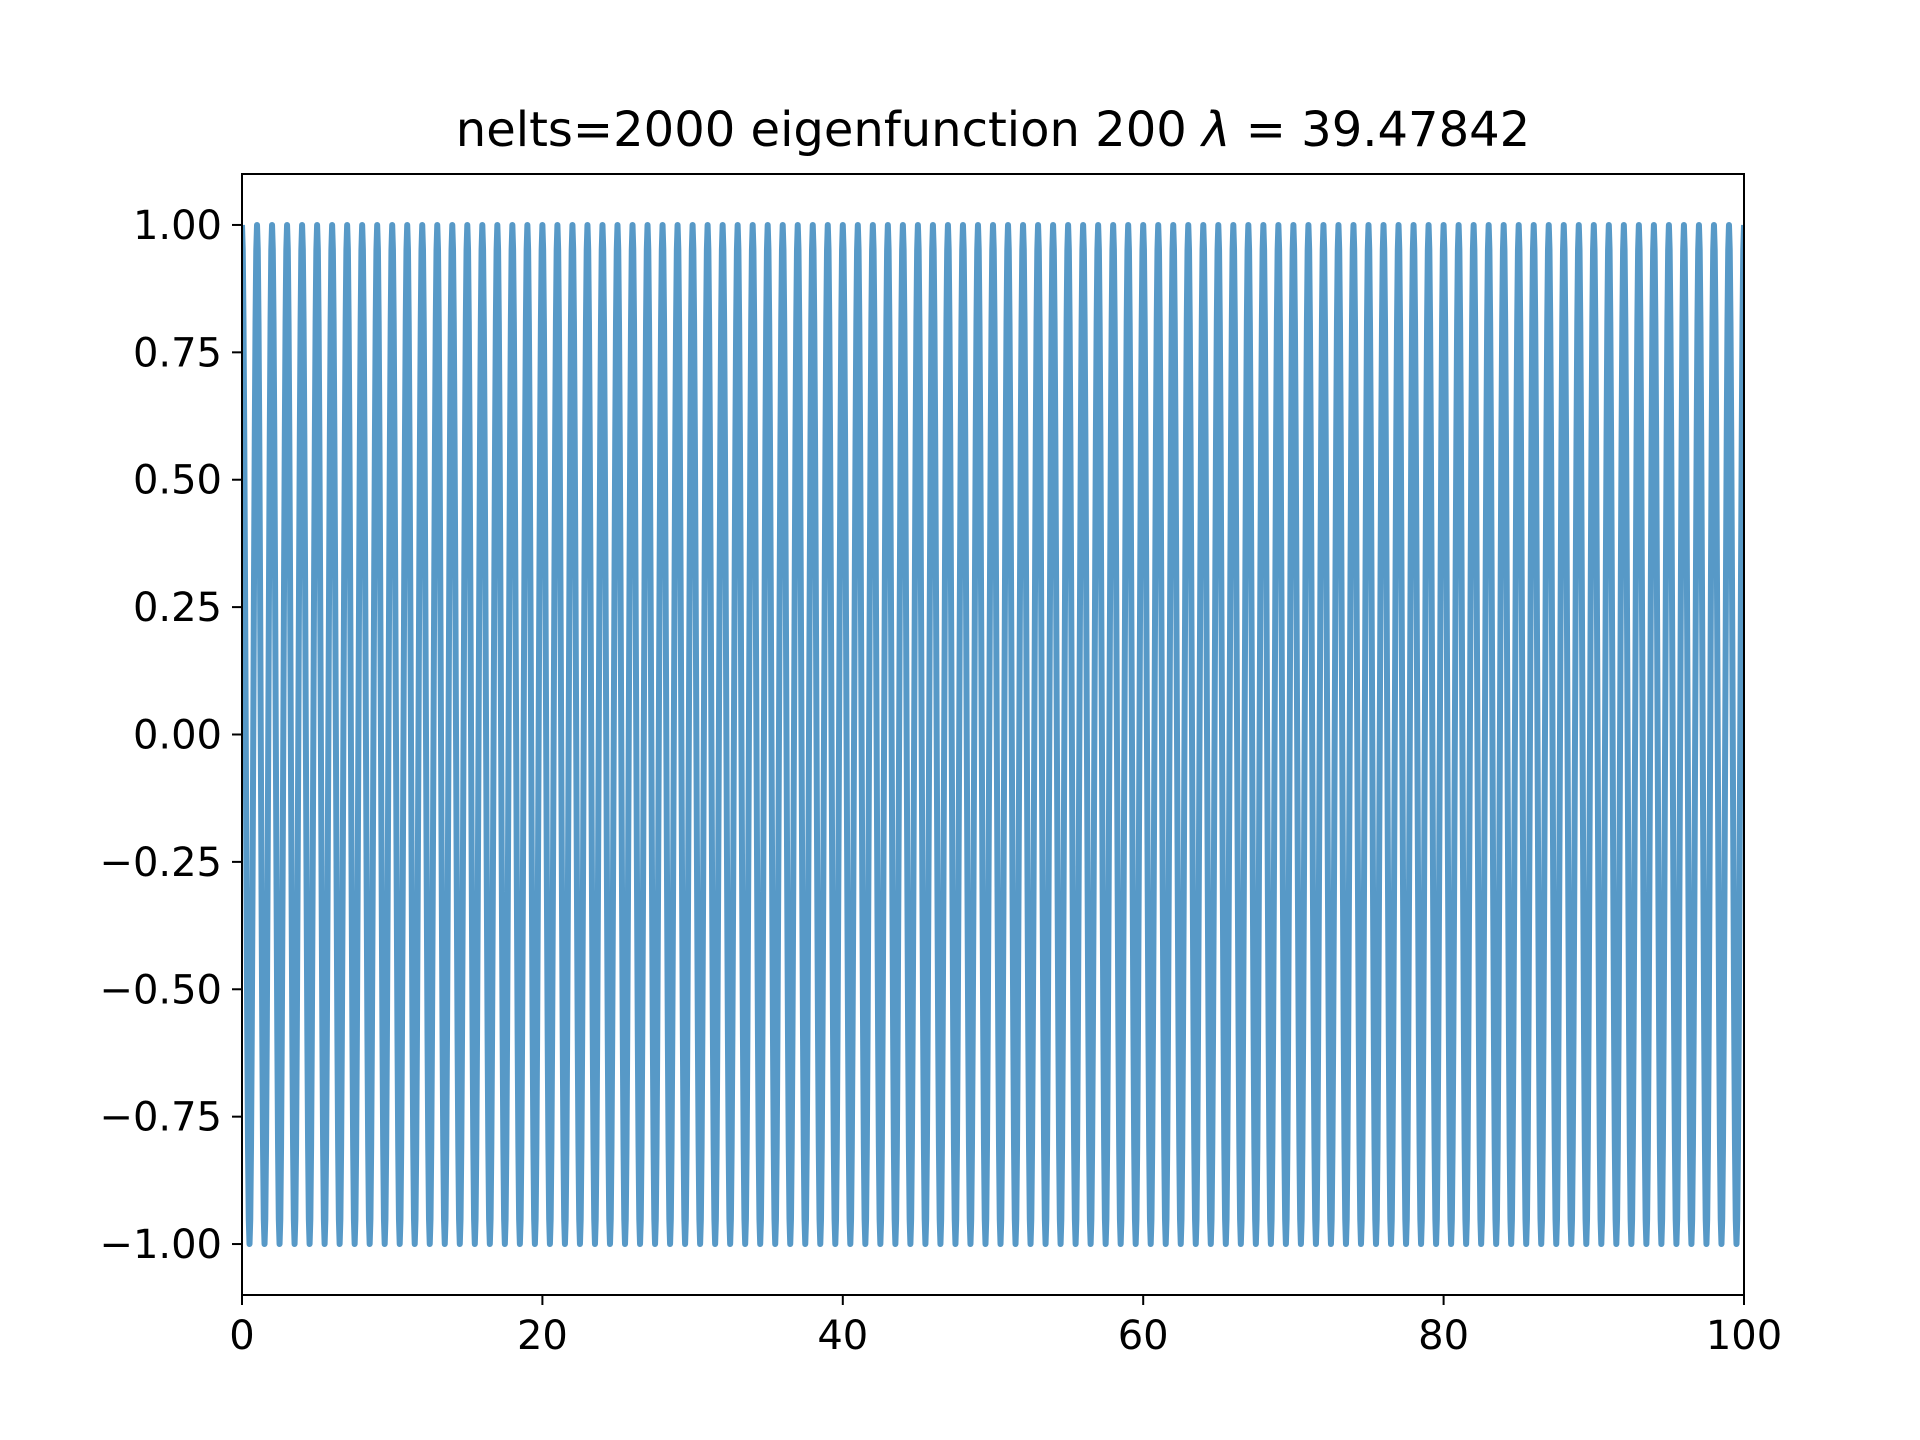 The width and height of the screenshot is (1920, 1440). I want to click on y-tick-label: 0.75, so click(177, 353).